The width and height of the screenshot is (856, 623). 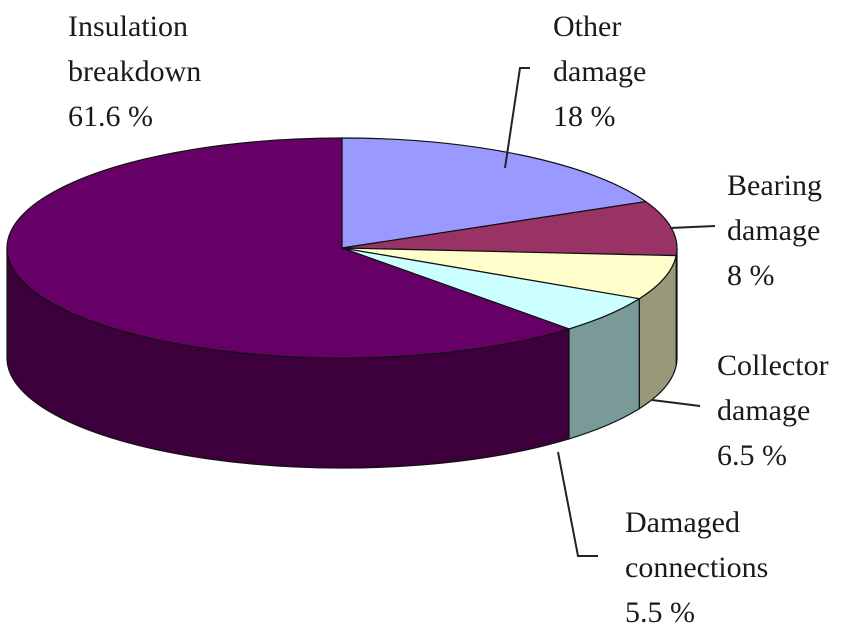 What do you see at coordinates (774, 208) in the screenshot?
I see `category-label: Bearing damage` at bounding box center [774, 208].